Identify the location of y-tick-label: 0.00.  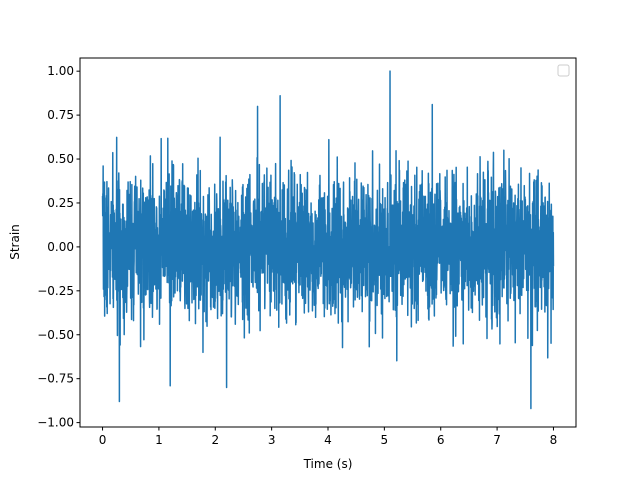
(60, 247).